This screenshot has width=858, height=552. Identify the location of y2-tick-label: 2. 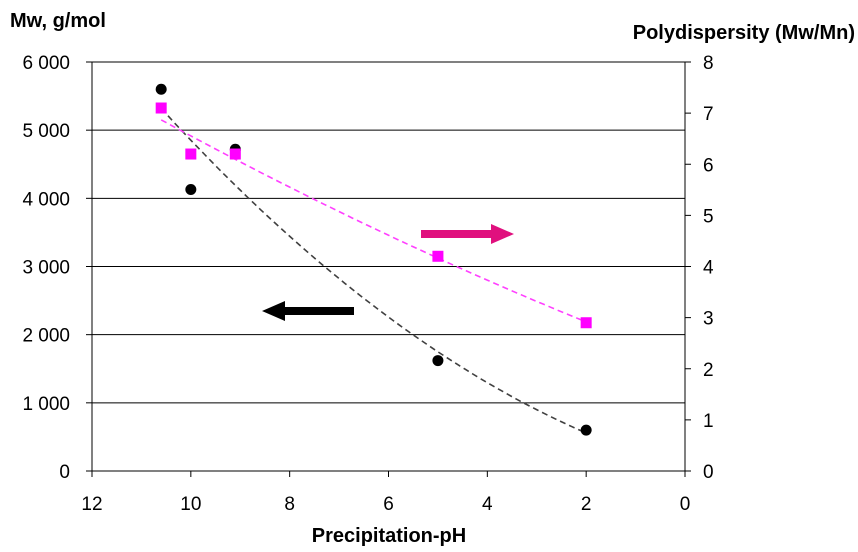
(708, 370).